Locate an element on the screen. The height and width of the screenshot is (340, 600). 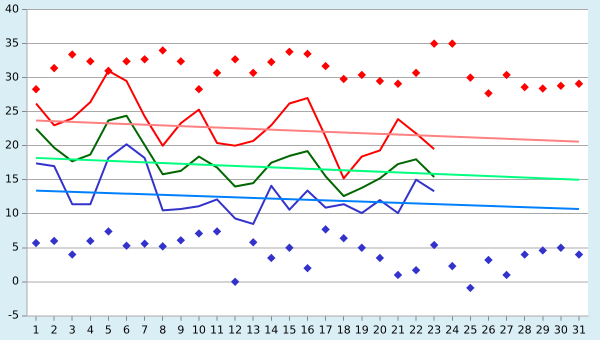
x-tick-label: 26 is located at coordinates (488, 329).